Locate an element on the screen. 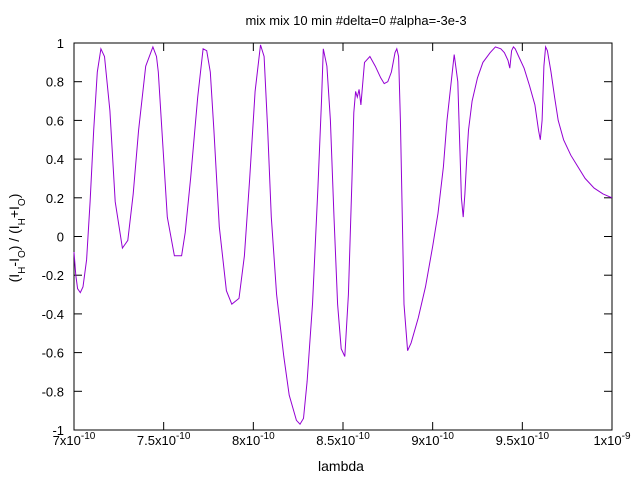  y-tick-label: -0.6 is located at coordinates (53, 353).